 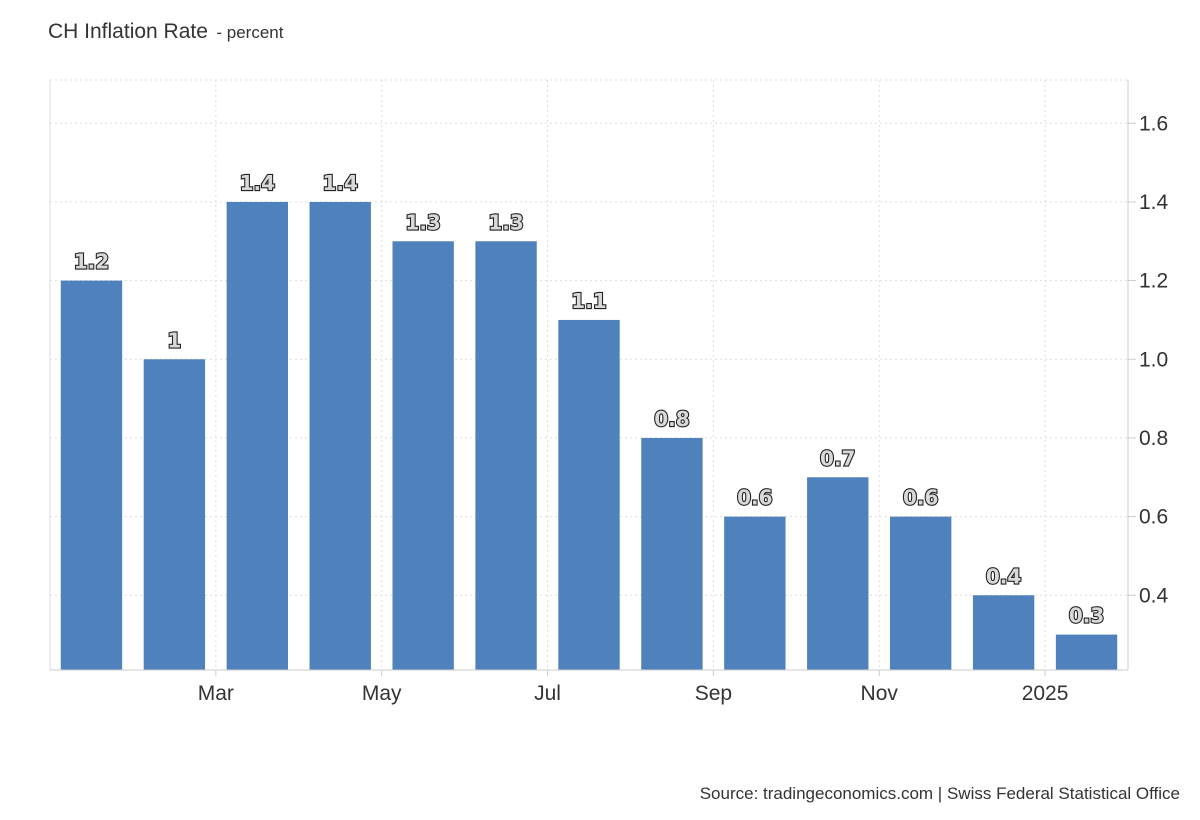 I want to click on data-label: 0.3, so click(x=1086, y=616).